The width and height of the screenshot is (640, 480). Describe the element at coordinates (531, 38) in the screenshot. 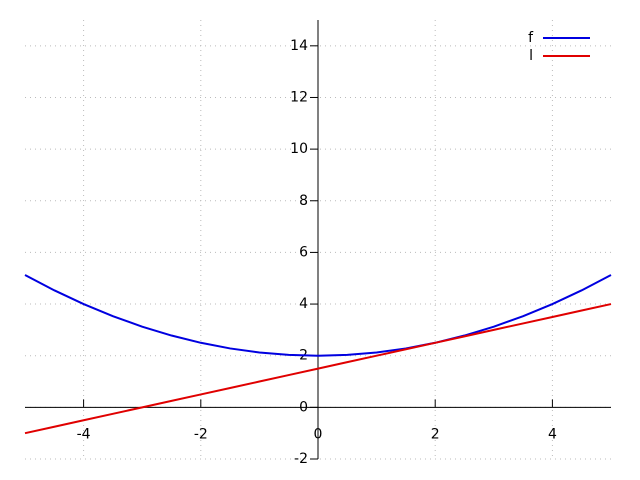

I see `legend-label: f` at that location.